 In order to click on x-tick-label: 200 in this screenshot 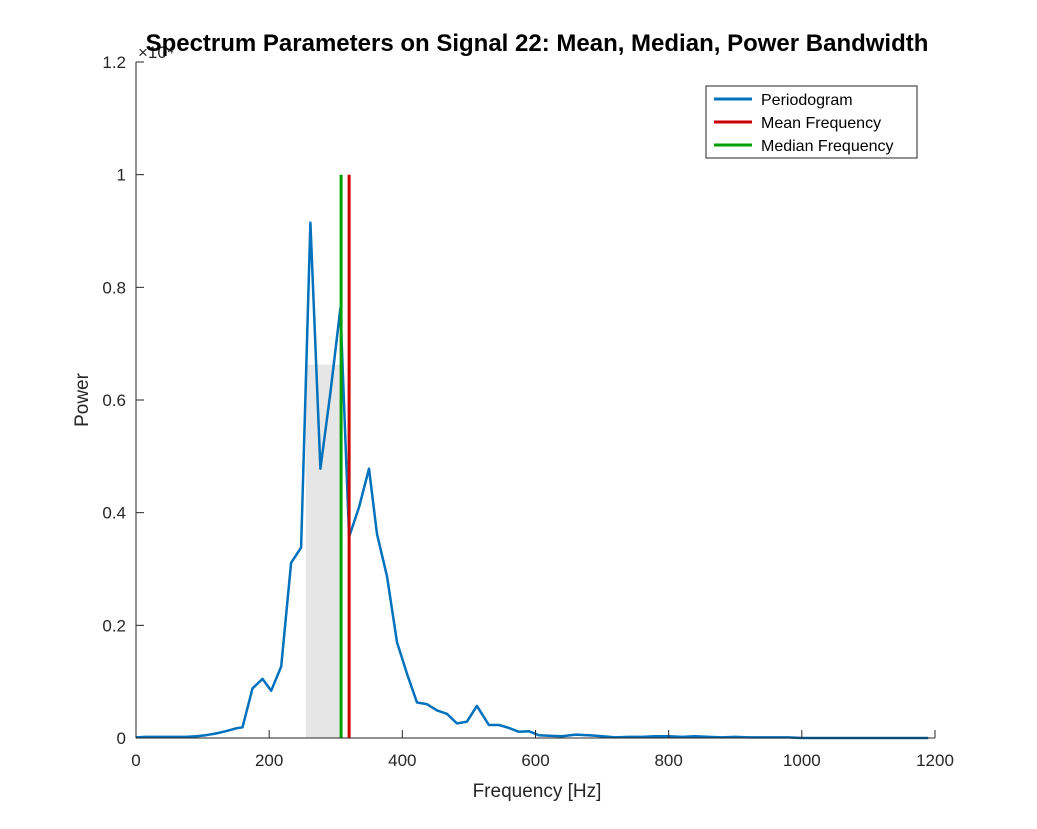, I will do `click(269, 760)`.